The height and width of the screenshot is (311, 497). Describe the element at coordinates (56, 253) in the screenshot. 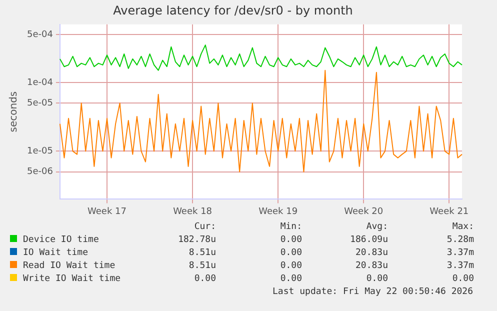

I see `legend-label: IO Wait time` at that location.